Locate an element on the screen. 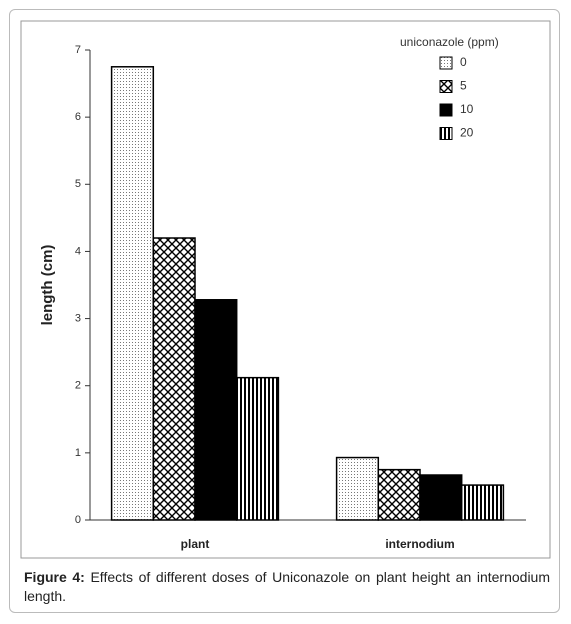 Image resolution: width=571 pixels, height=624 pixels. y-tick-label: 4 is located at coordinates (78, 251).